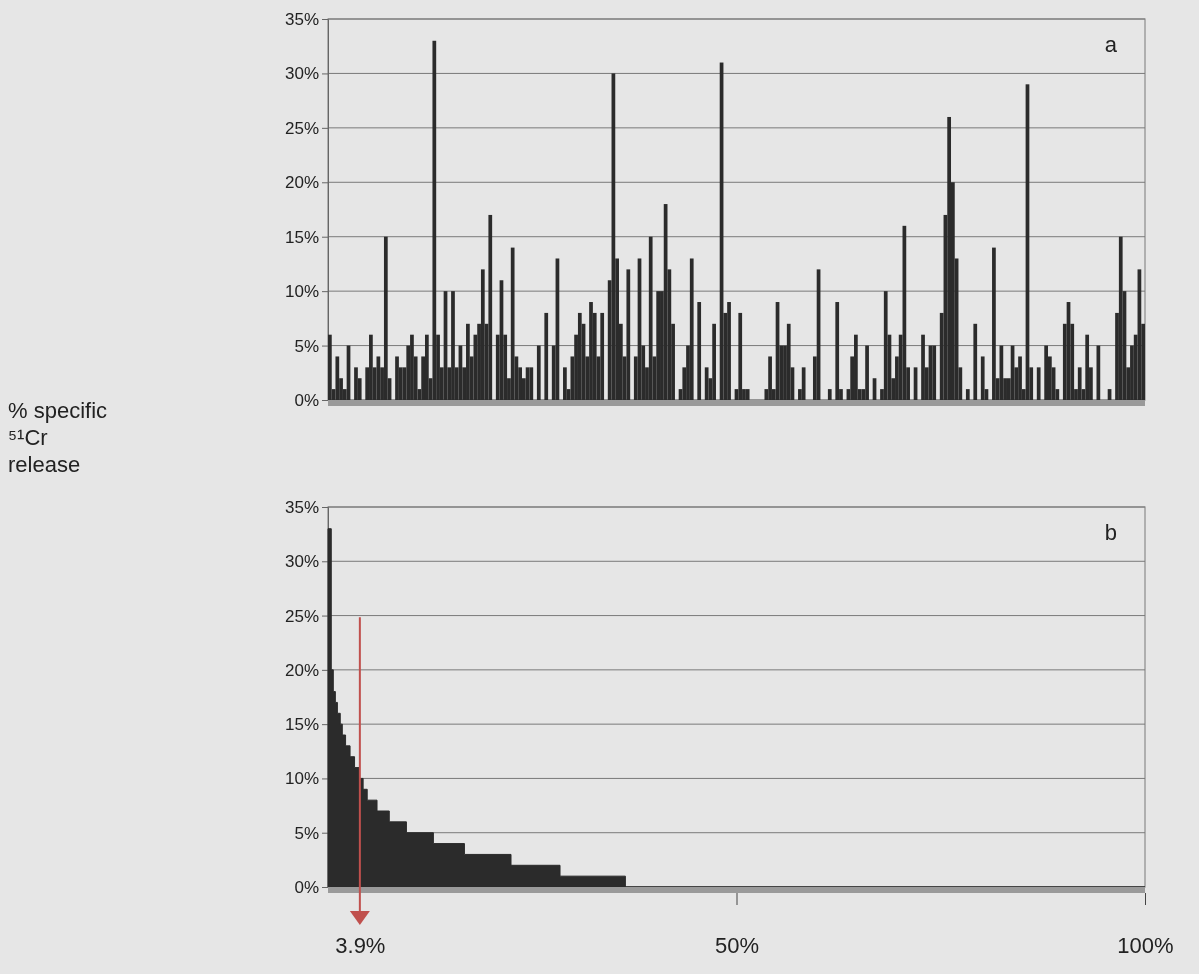 Image resolution: width=1199 pixels, height=974 pixels. I want to click on x-tick-label: 50%, so click(737, 945).